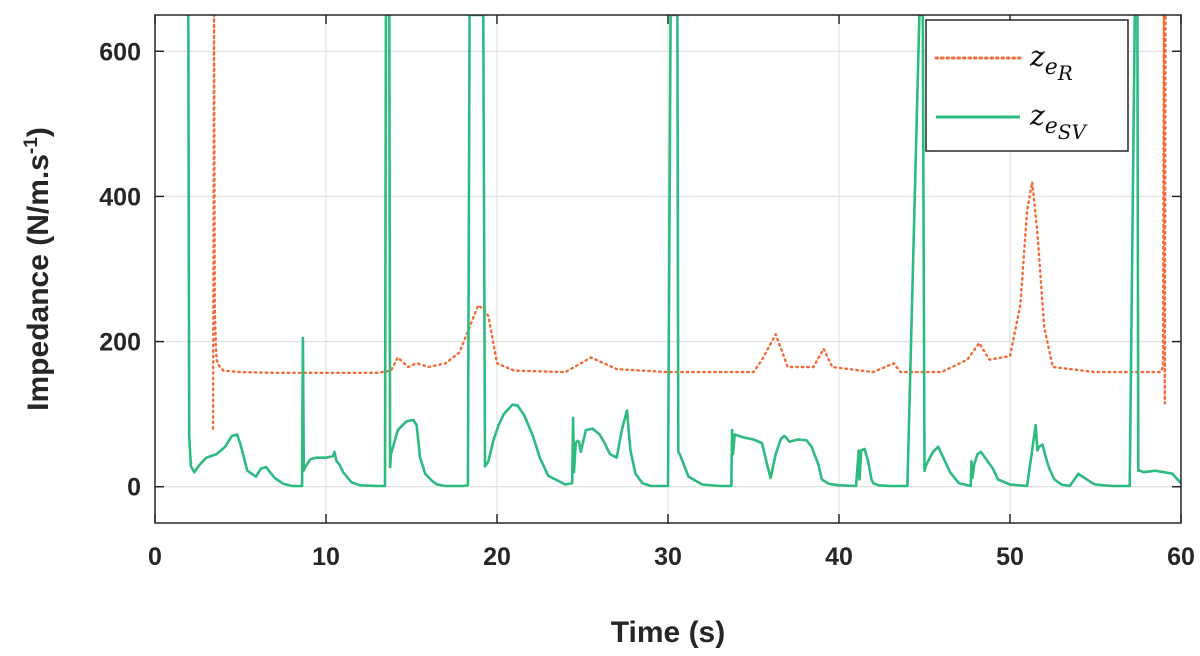 The image size is (1200, 656). I want to click on y-axis-title-main: Impedance (N/m.s, so click(38, 282).